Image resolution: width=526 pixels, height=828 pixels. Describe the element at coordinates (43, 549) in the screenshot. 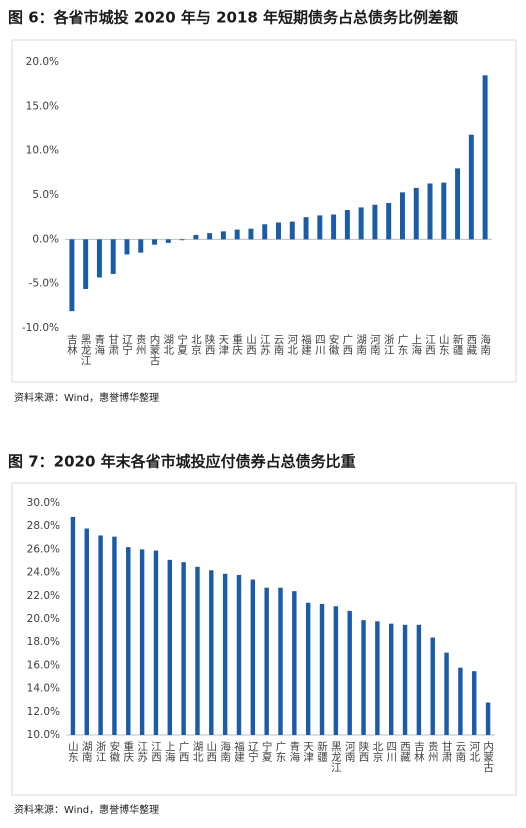

I see `y-tick-label: 26.0%` at that location.